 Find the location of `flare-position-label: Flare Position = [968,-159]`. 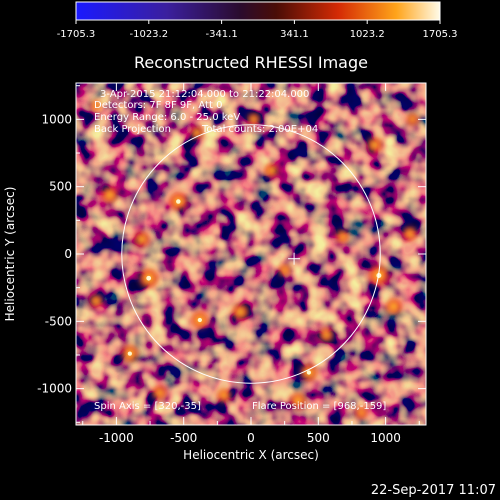

flare-position-label: Flare Position = [968,-159] is located at coordinates (319, 406).